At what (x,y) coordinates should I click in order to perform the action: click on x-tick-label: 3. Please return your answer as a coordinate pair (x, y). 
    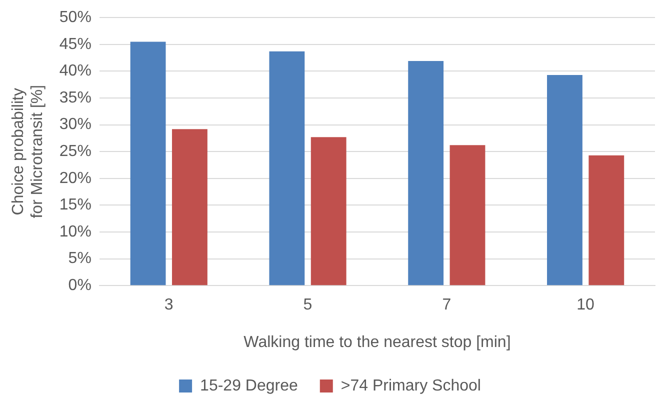
    Looking at the image, I should click on (169, 305).